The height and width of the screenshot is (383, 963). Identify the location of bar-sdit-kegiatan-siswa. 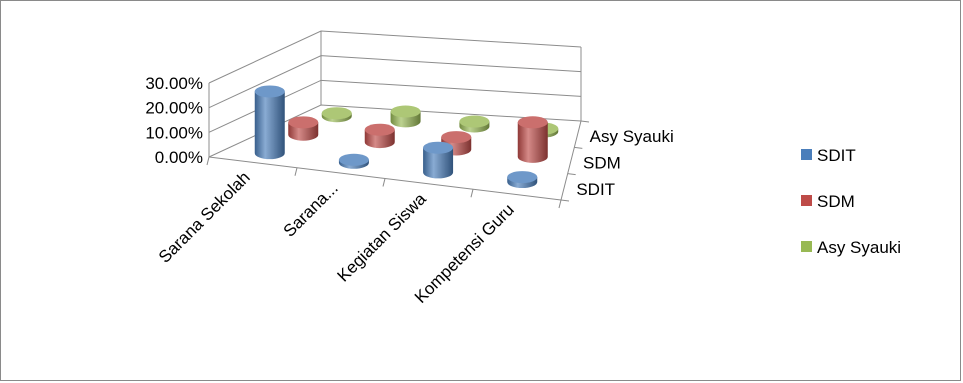
(438, 160).